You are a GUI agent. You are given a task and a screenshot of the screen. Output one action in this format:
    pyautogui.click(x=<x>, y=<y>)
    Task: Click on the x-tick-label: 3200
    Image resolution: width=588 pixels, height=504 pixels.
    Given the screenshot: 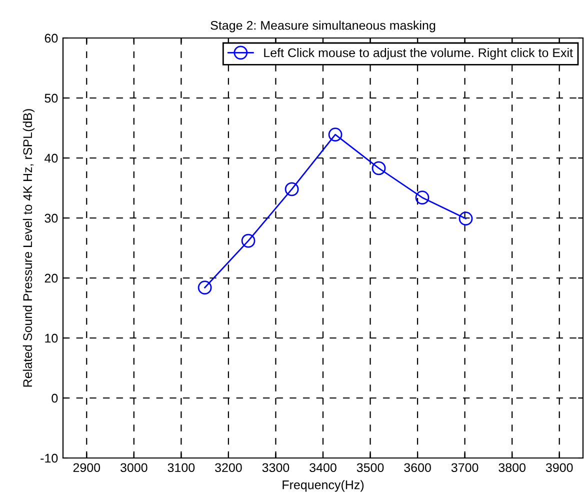 What is the action you would take?
    pyautogui.click(x=228, y=467)
    